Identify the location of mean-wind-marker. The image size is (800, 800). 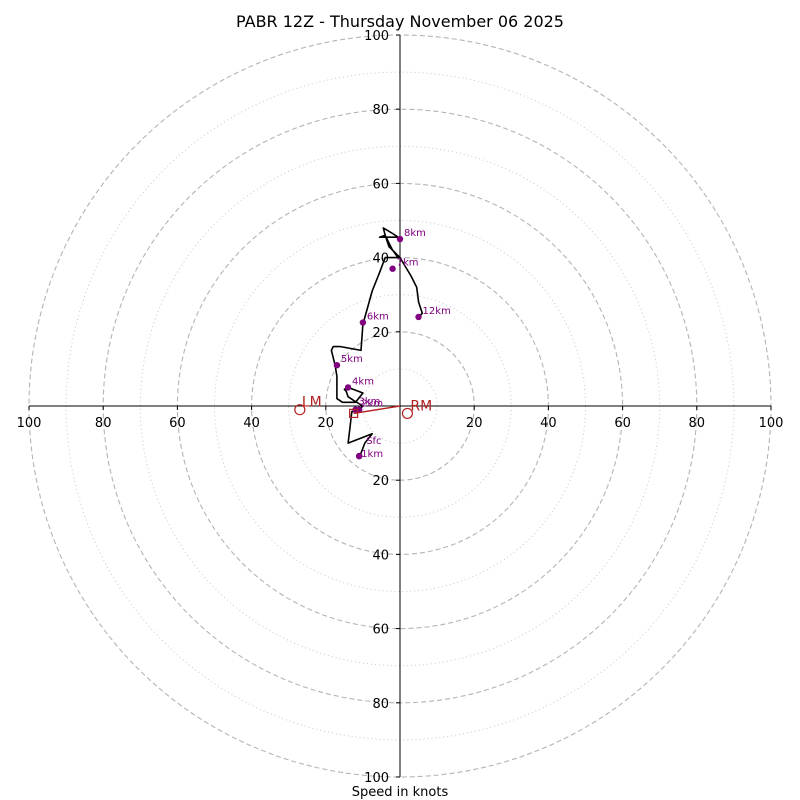
(354, 413).